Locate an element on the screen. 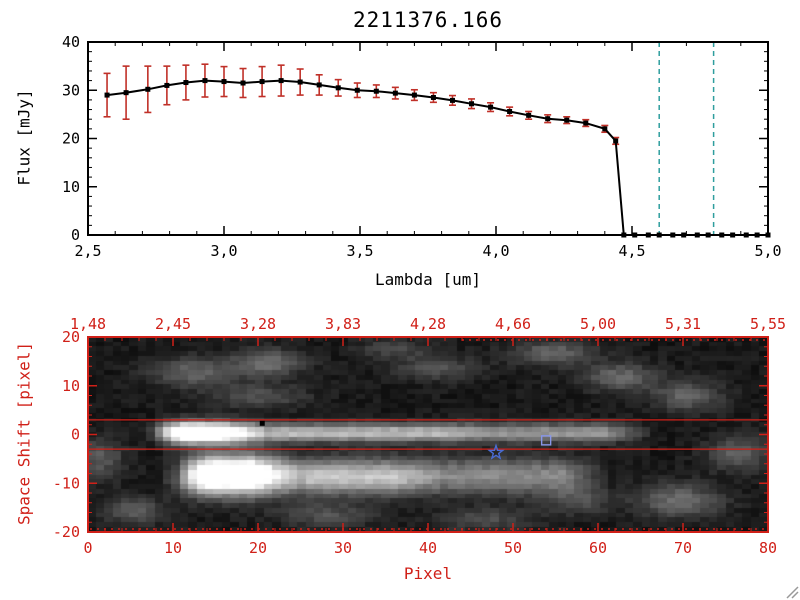  img-x-tick-label: 20 is located at coordinates (258, 548).